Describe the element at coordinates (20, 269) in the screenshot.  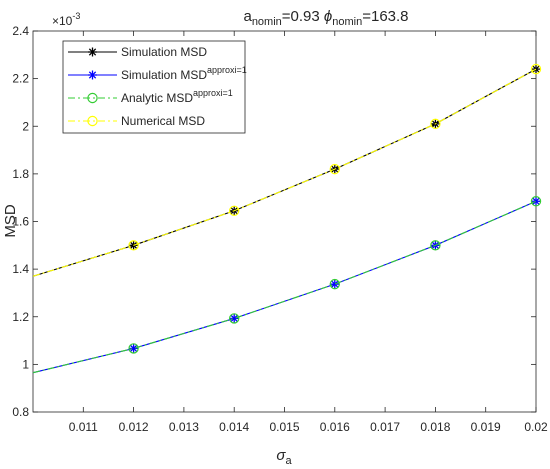
I see `y-tick-label: 1.4` at that location.